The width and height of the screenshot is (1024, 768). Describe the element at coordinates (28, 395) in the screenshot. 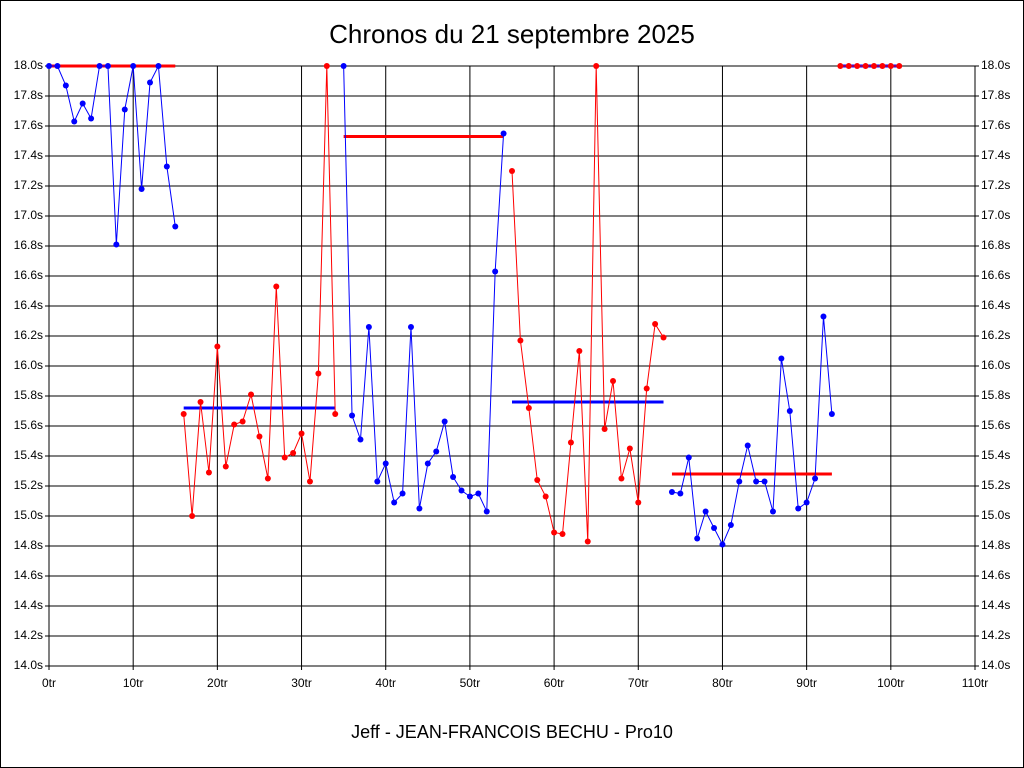

I see `y-tick-label: 15.8s` at that location.